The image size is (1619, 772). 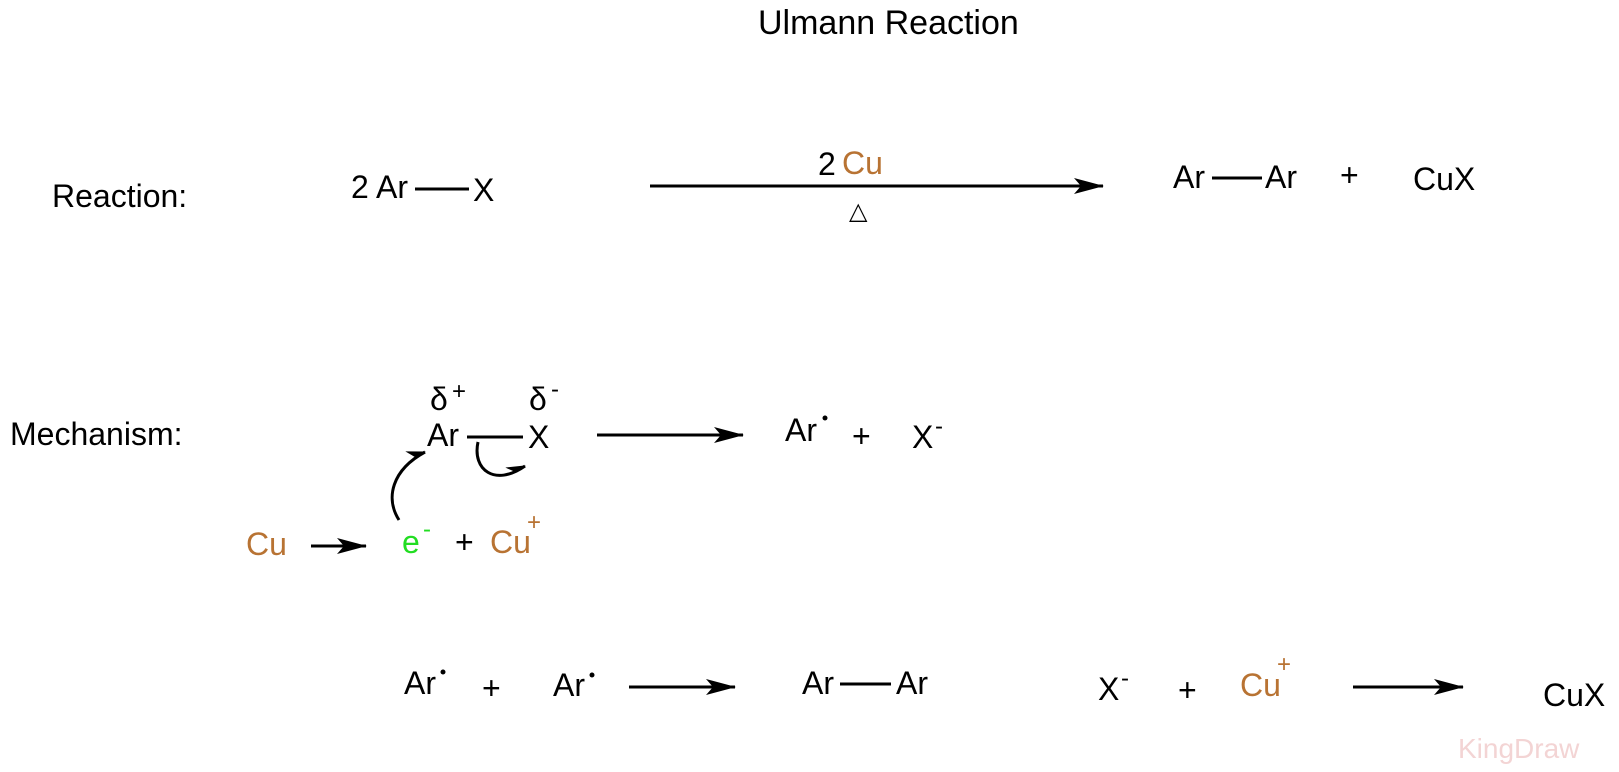 What do you see at coordinates (923, 437) in the screenshot?
I see `halide-anion: X` at bounding box center [923, 437].